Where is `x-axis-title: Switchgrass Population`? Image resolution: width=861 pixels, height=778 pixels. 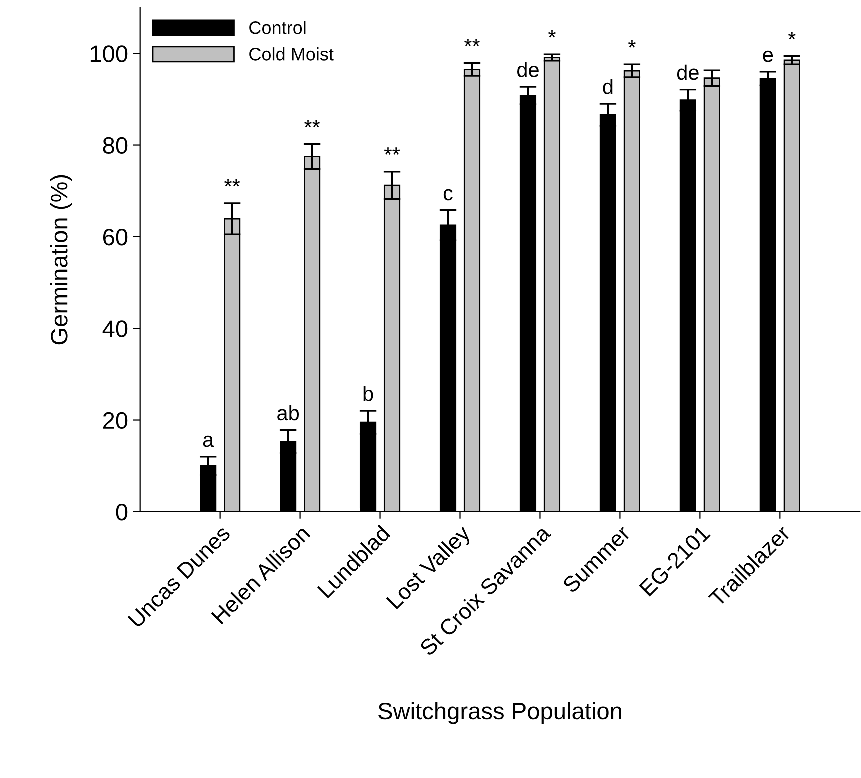
x-axis-title: Switchgrass Population is located at coordinates (500, 713).